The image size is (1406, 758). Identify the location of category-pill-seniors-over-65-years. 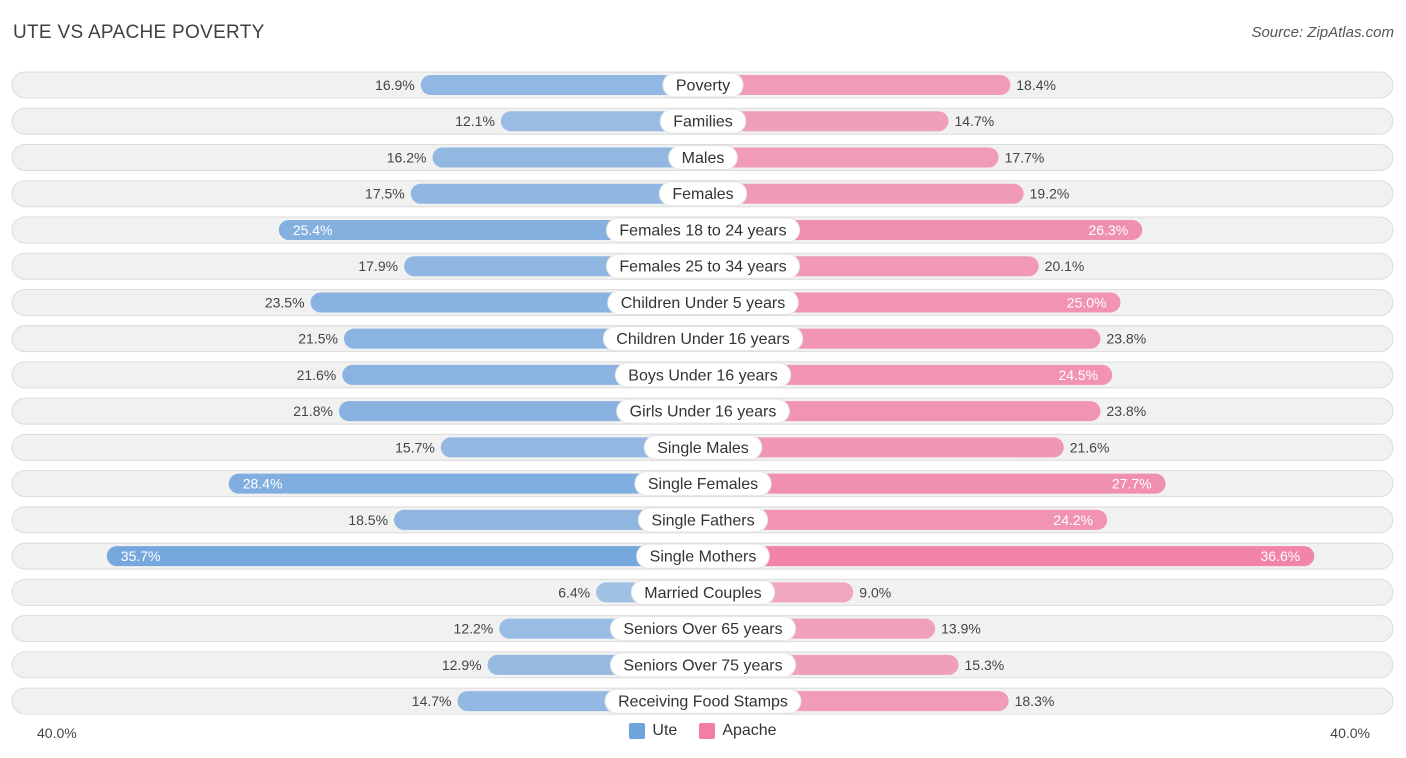
(703, 629).